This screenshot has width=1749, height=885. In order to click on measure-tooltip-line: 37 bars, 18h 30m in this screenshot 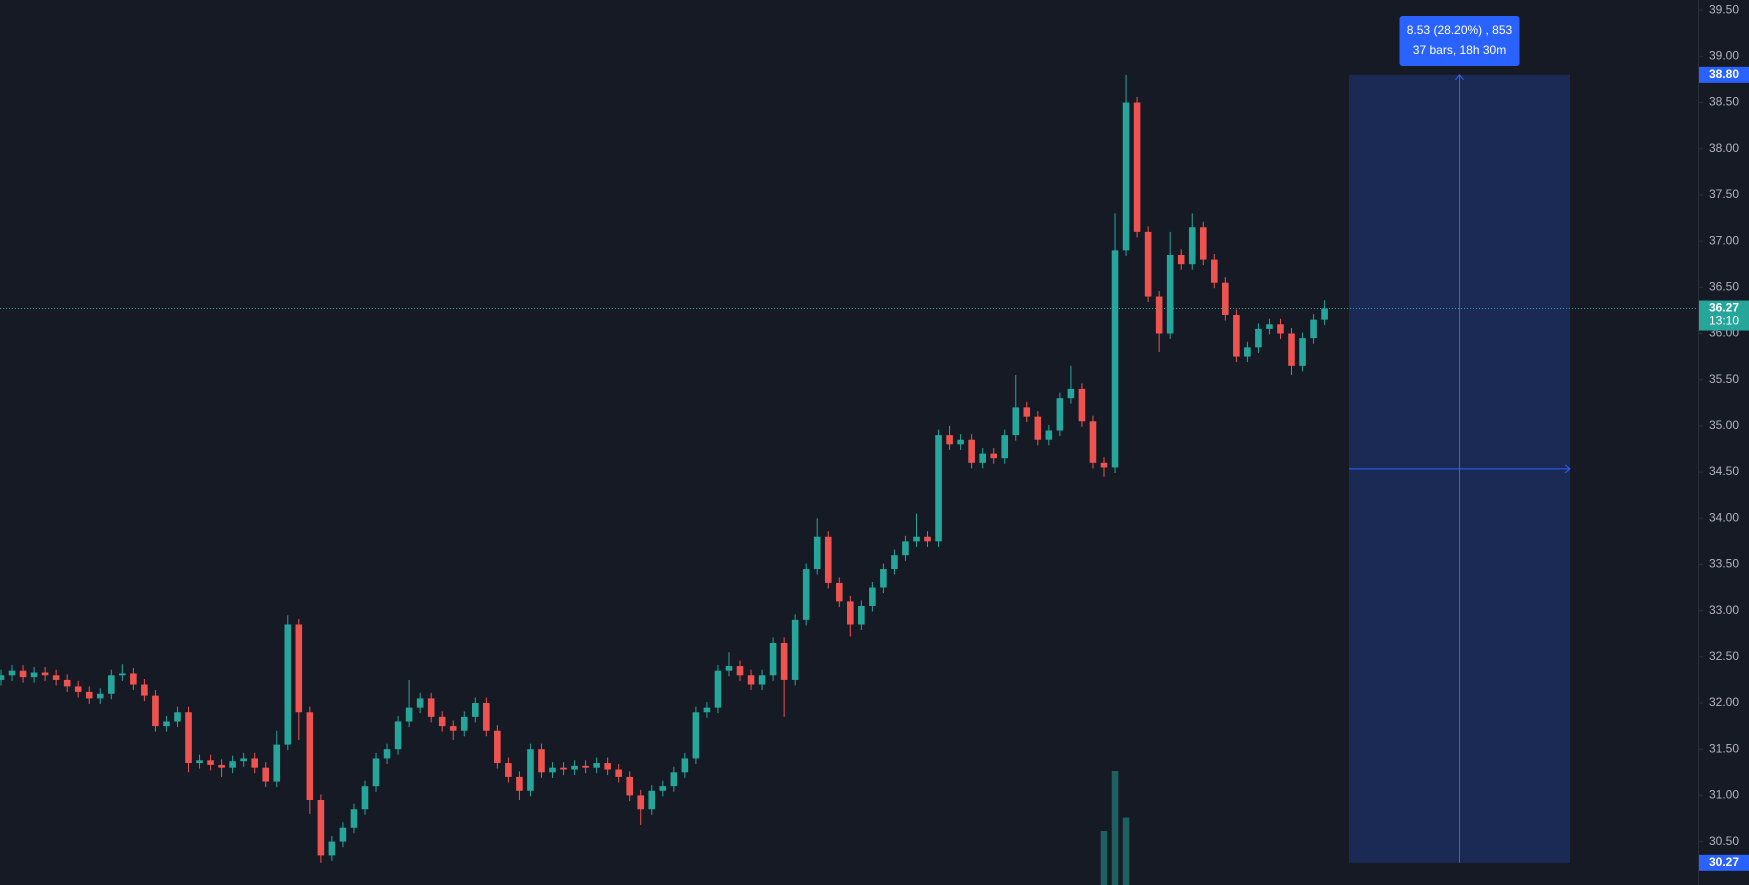, I will do `click(1459, 50)`.